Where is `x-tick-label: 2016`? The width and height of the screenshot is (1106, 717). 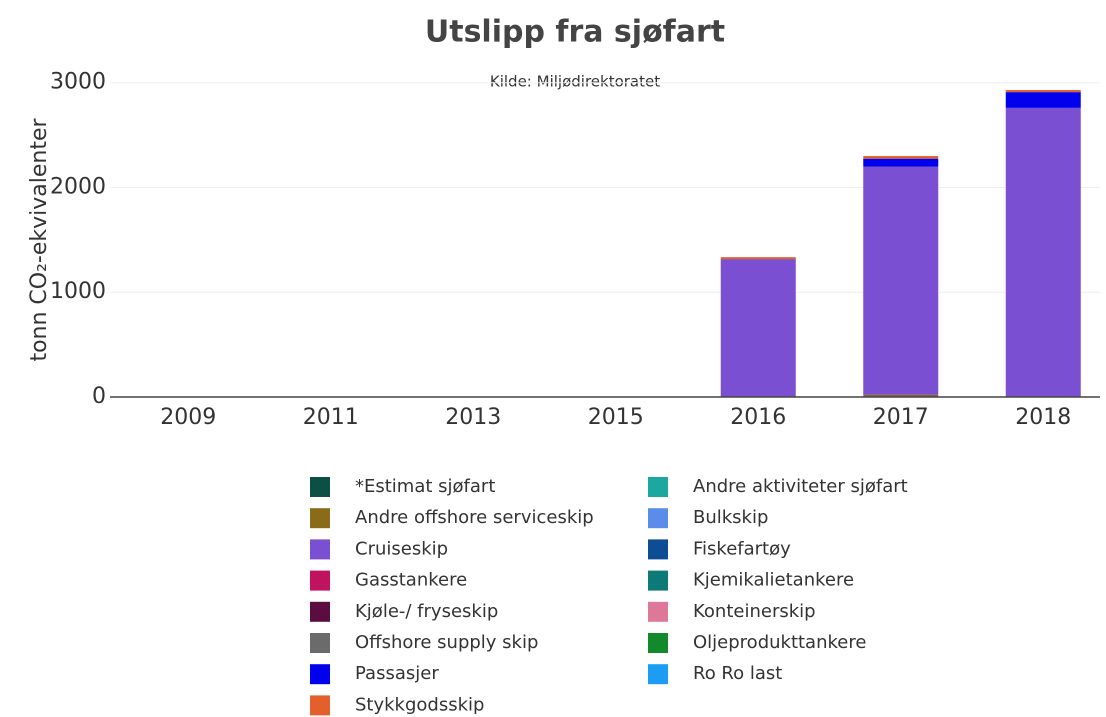
x-tick-label: 2016 is located at coordinates (758, 417).